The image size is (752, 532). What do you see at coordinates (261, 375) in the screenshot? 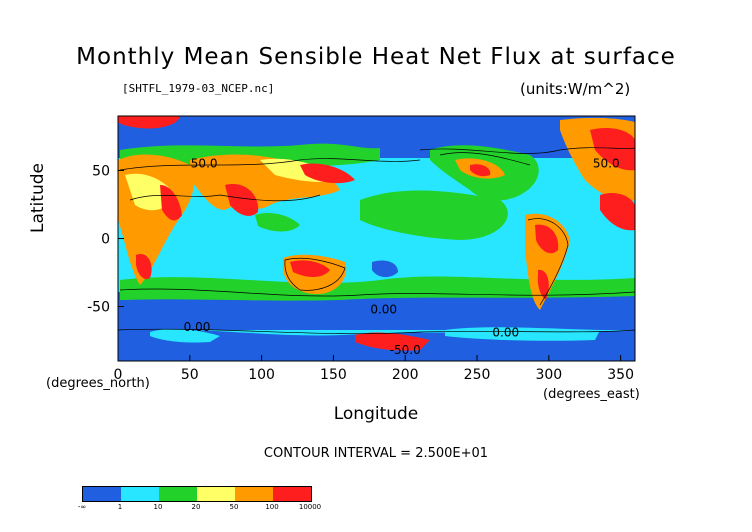
I see `x-tick-label: 100` at bounding box center [261, 375].